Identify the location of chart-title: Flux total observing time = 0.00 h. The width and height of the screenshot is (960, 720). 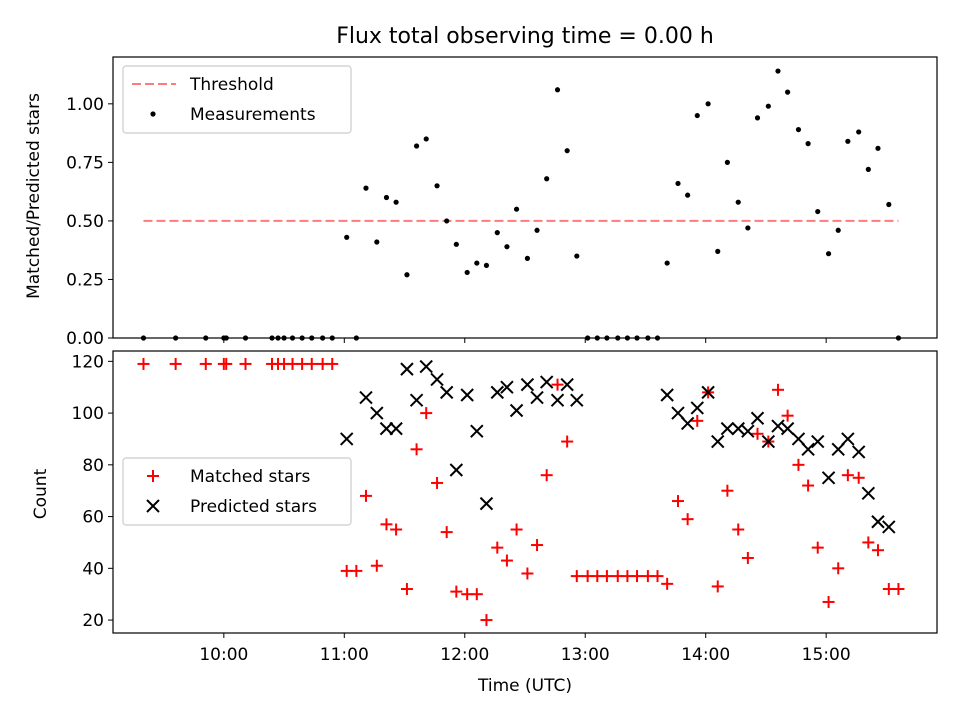
(525, 36).